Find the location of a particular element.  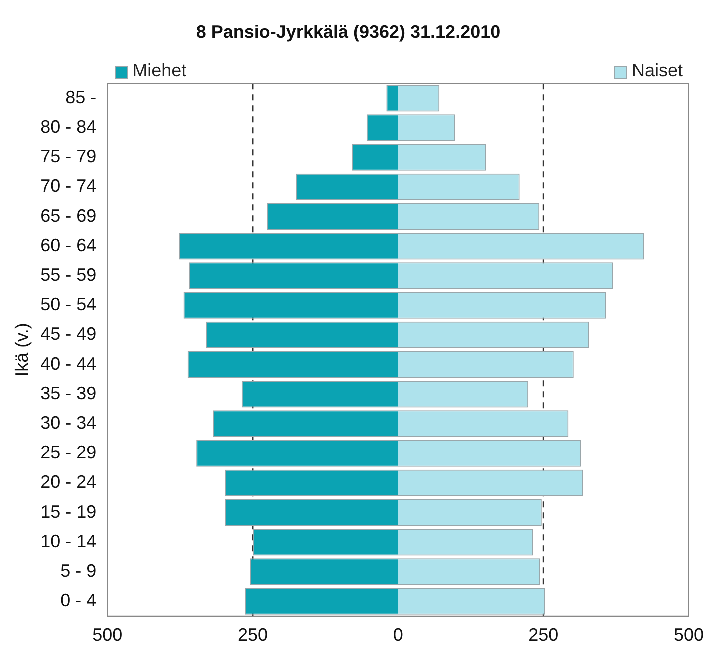

y-tick-label: 70 - 74 is located at coordinates (68, 186).